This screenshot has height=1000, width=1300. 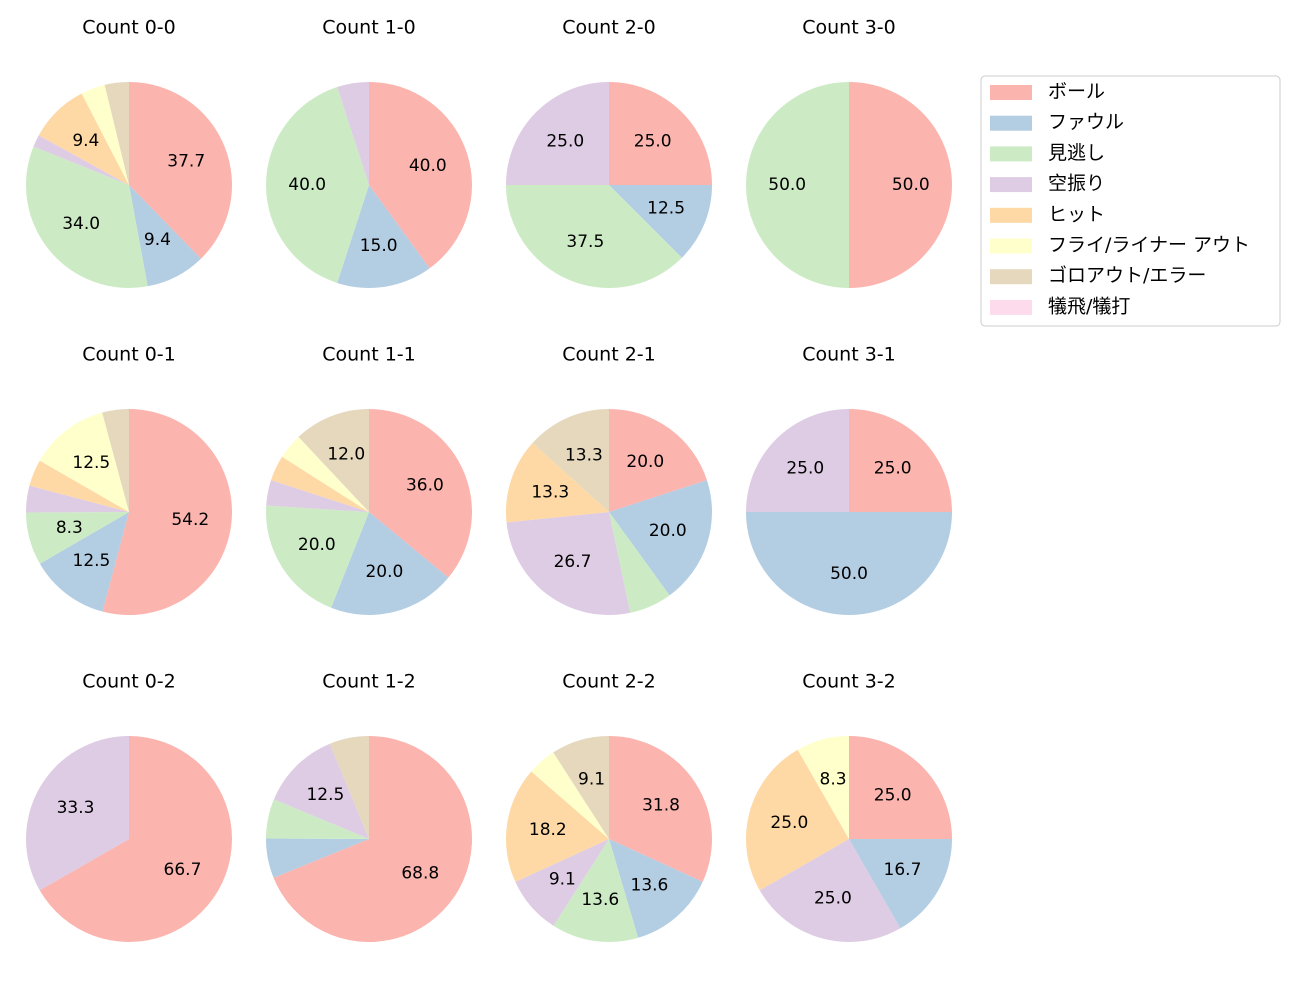 I want to click on pie-chart: Count 2-1 20.0 20.0 26.7 13.3 13.3, so click(x=609, y=479).